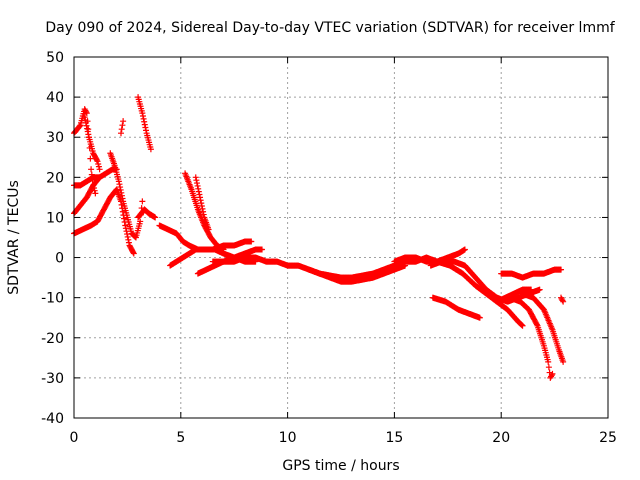 The image size is (640, 480). What do you see at coordinates (394, 438) in the screenshot?
I see `x-tick-label: 15` at bounding box center [394, 438].